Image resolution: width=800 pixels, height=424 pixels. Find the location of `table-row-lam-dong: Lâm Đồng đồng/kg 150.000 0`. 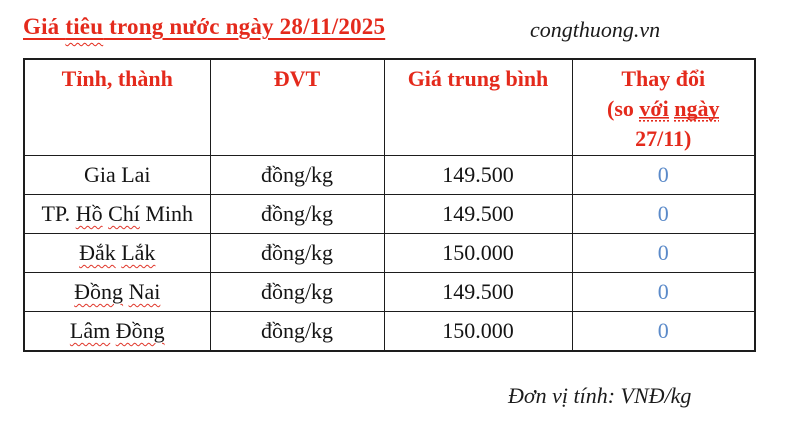

table-row-lam-dong: Lâm Đồng đồng/kg 150.000 0 is located at coordinates (389, 331).